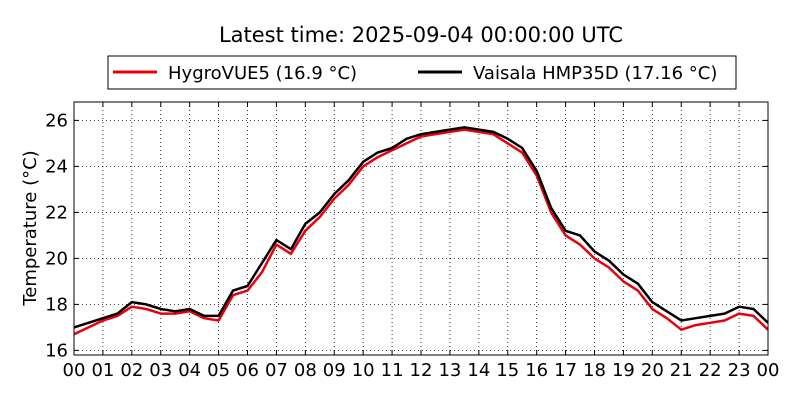 The height and width of the screenshot is (400, 800). What do you see at coordinates (334, 370) in the screenshot?
I see `x-tick-label: 09` at bounding box center [334, 370].